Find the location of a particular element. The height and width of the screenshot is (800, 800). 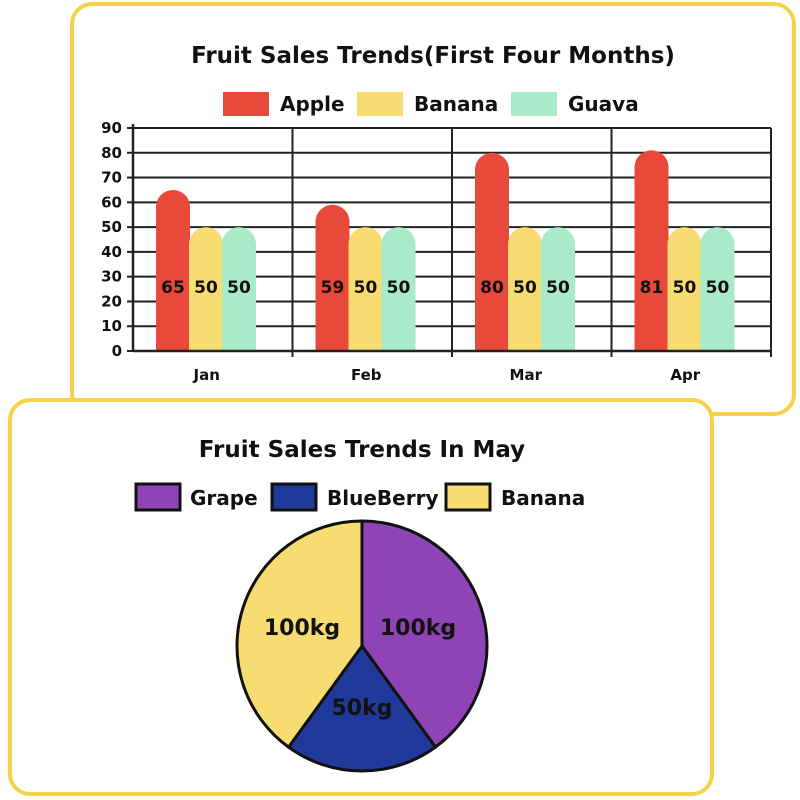

pie-label-grape: 100kg is located at coordinates (418, 628).